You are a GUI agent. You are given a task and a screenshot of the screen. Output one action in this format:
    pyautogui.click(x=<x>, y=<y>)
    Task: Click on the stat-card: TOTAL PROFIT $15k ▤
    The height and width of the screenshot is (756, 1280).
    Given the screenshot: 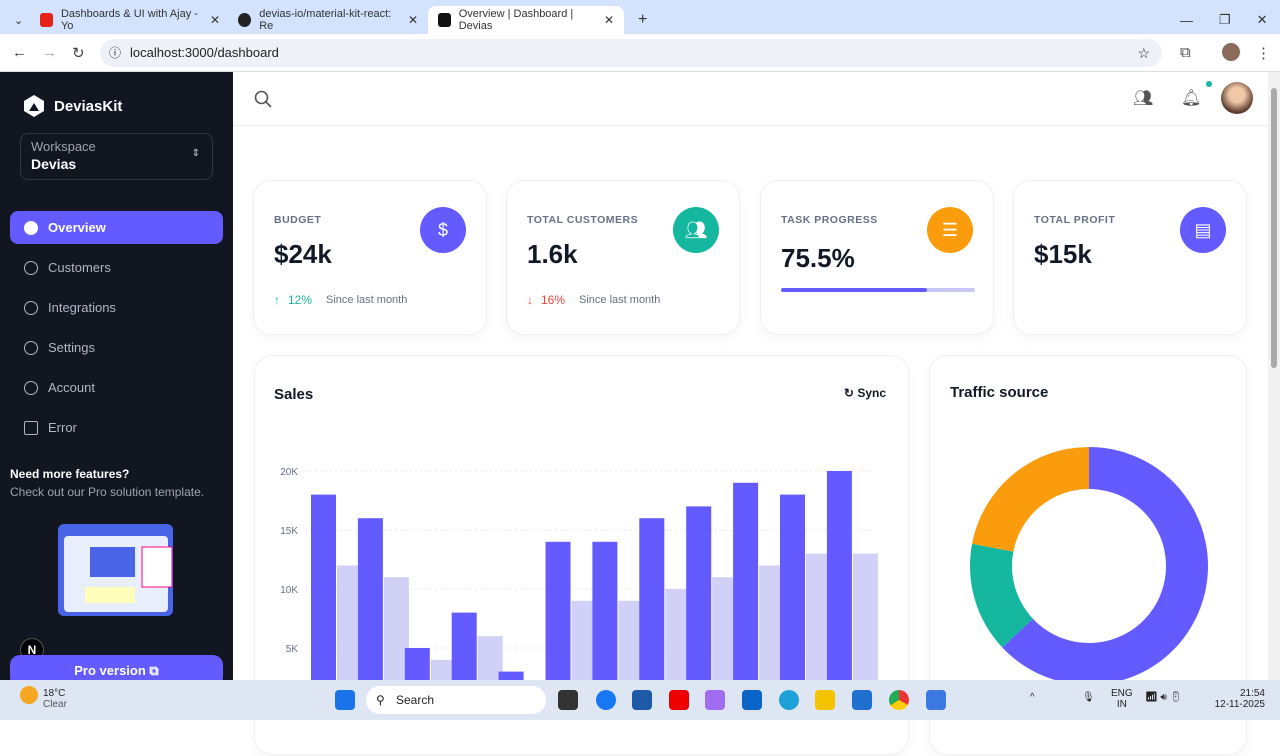 What is the action you would take?
    pyautogui.click(x=1130, y=257)
    